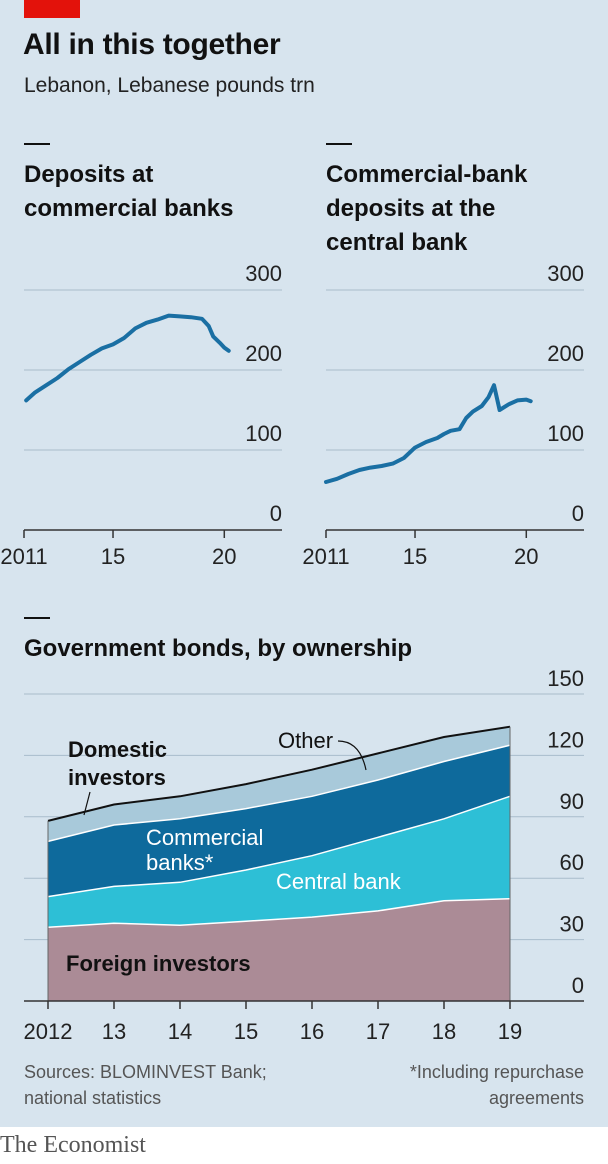 The height and width of the screenshot is (1164, 608). Describe the element at coordinates (169, 85) in the screenshot. I see `chart-subtitle: Lebanon, Lebanese pounds trn` at that location.